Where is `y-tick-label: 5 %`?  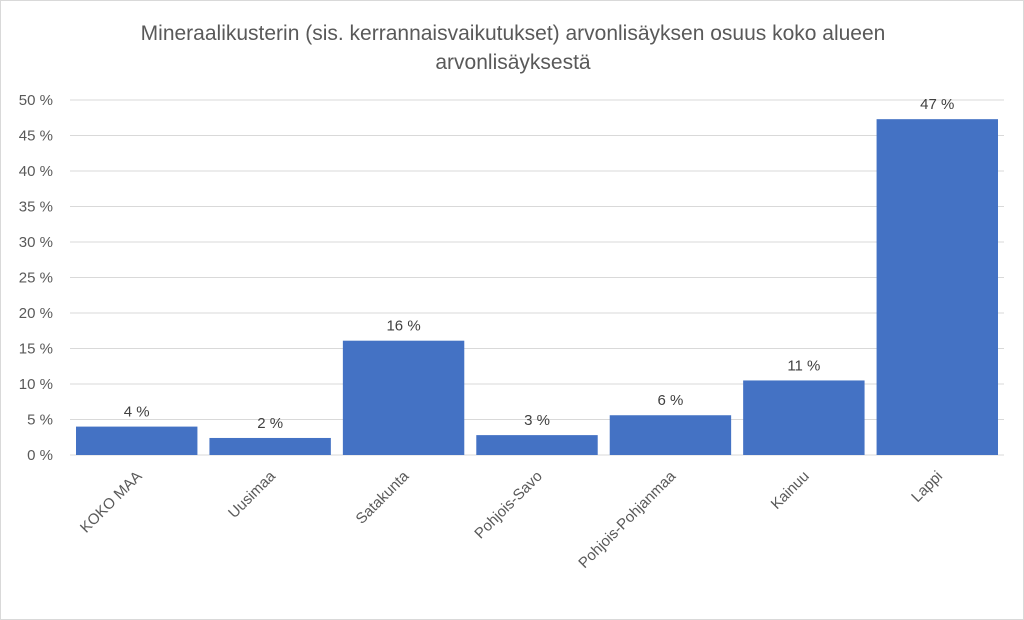
y-tick-label: 5 % is located at coordinates (40, 420).